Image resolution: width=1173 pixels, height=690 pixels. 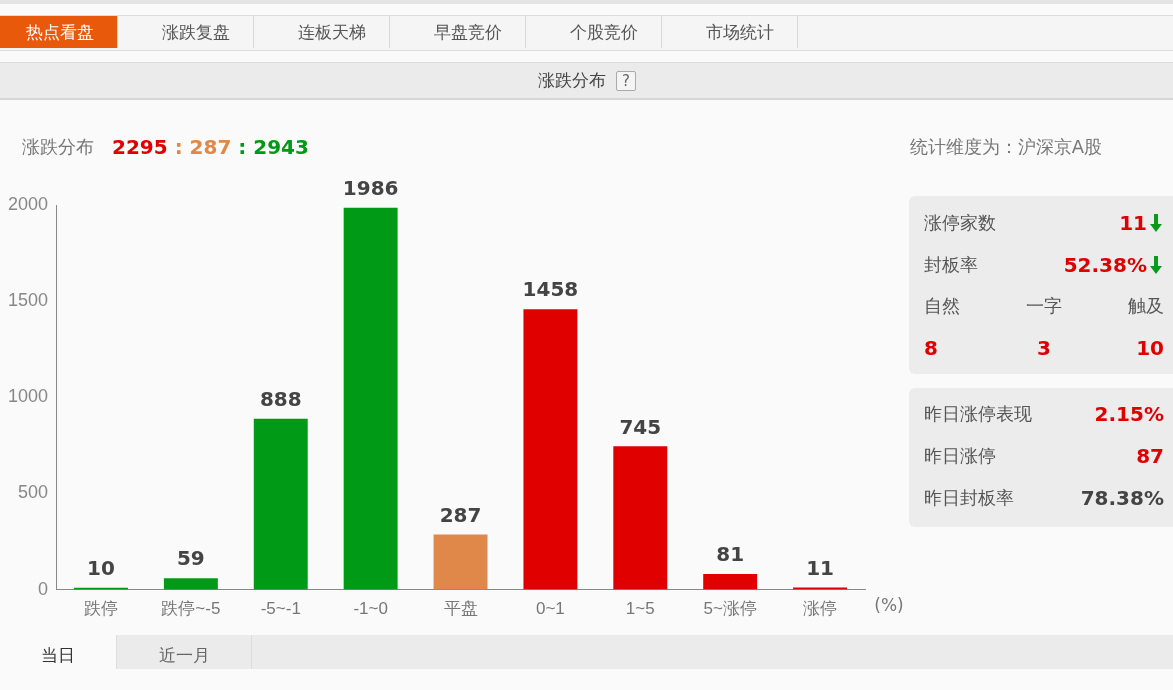 What do you see at coordinates (640, 426) in the screenshot?
I see `data-label: 745` at bounding box center [640, 426].